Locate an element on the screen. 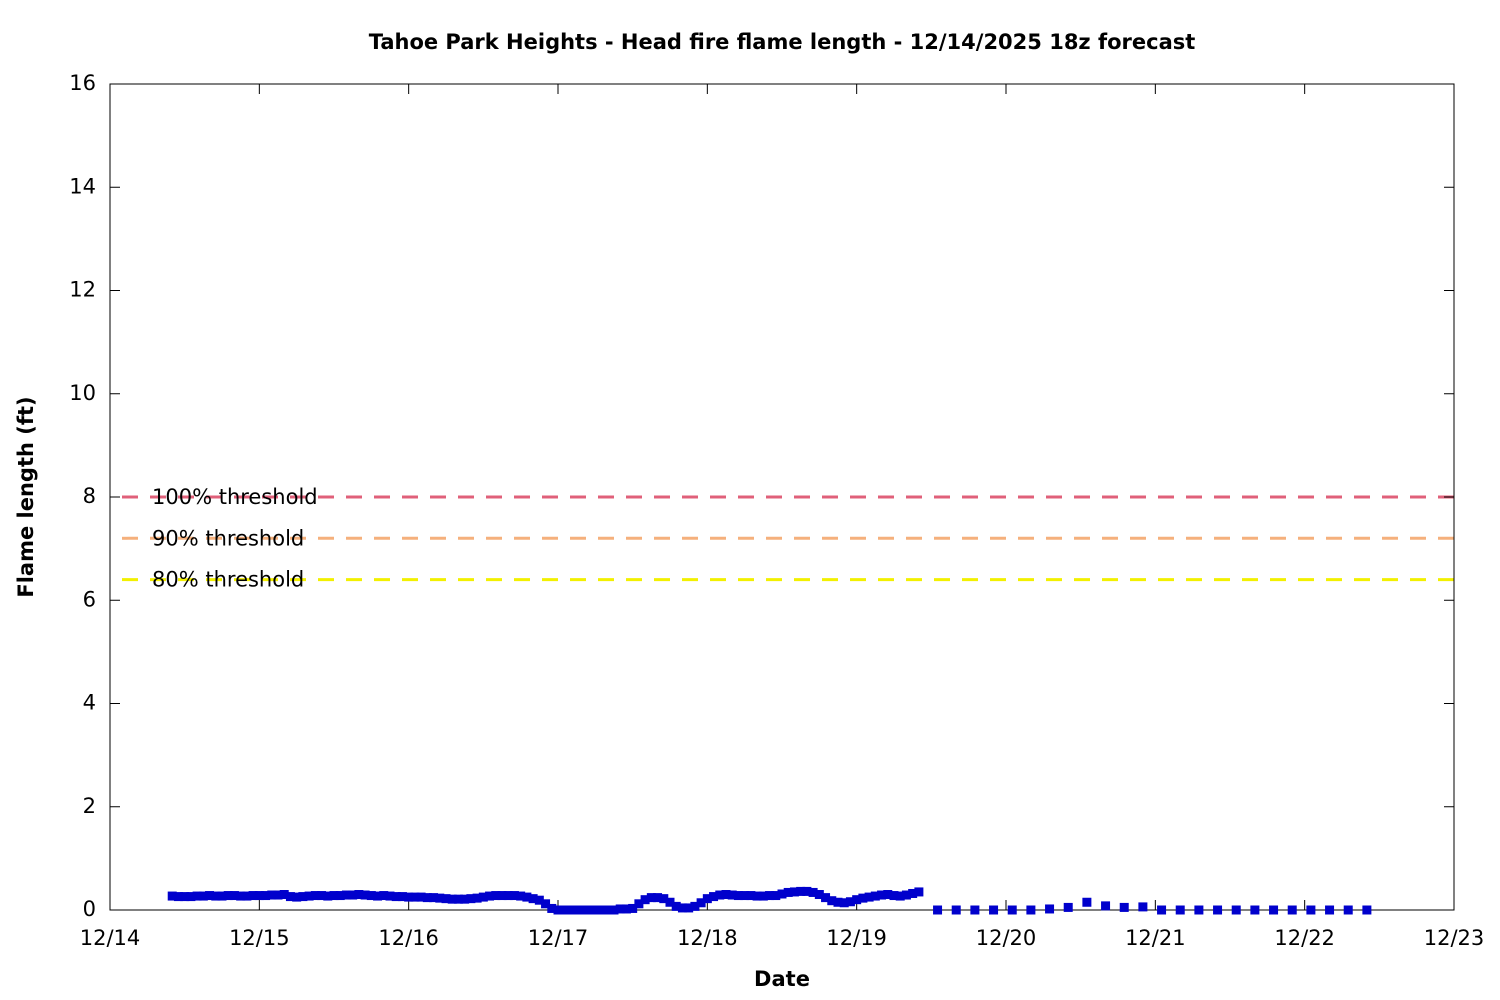 The width and height of the screenshot is (1500, 1000). threshold-label: 90% threshold is located at coordinates (228, 538).